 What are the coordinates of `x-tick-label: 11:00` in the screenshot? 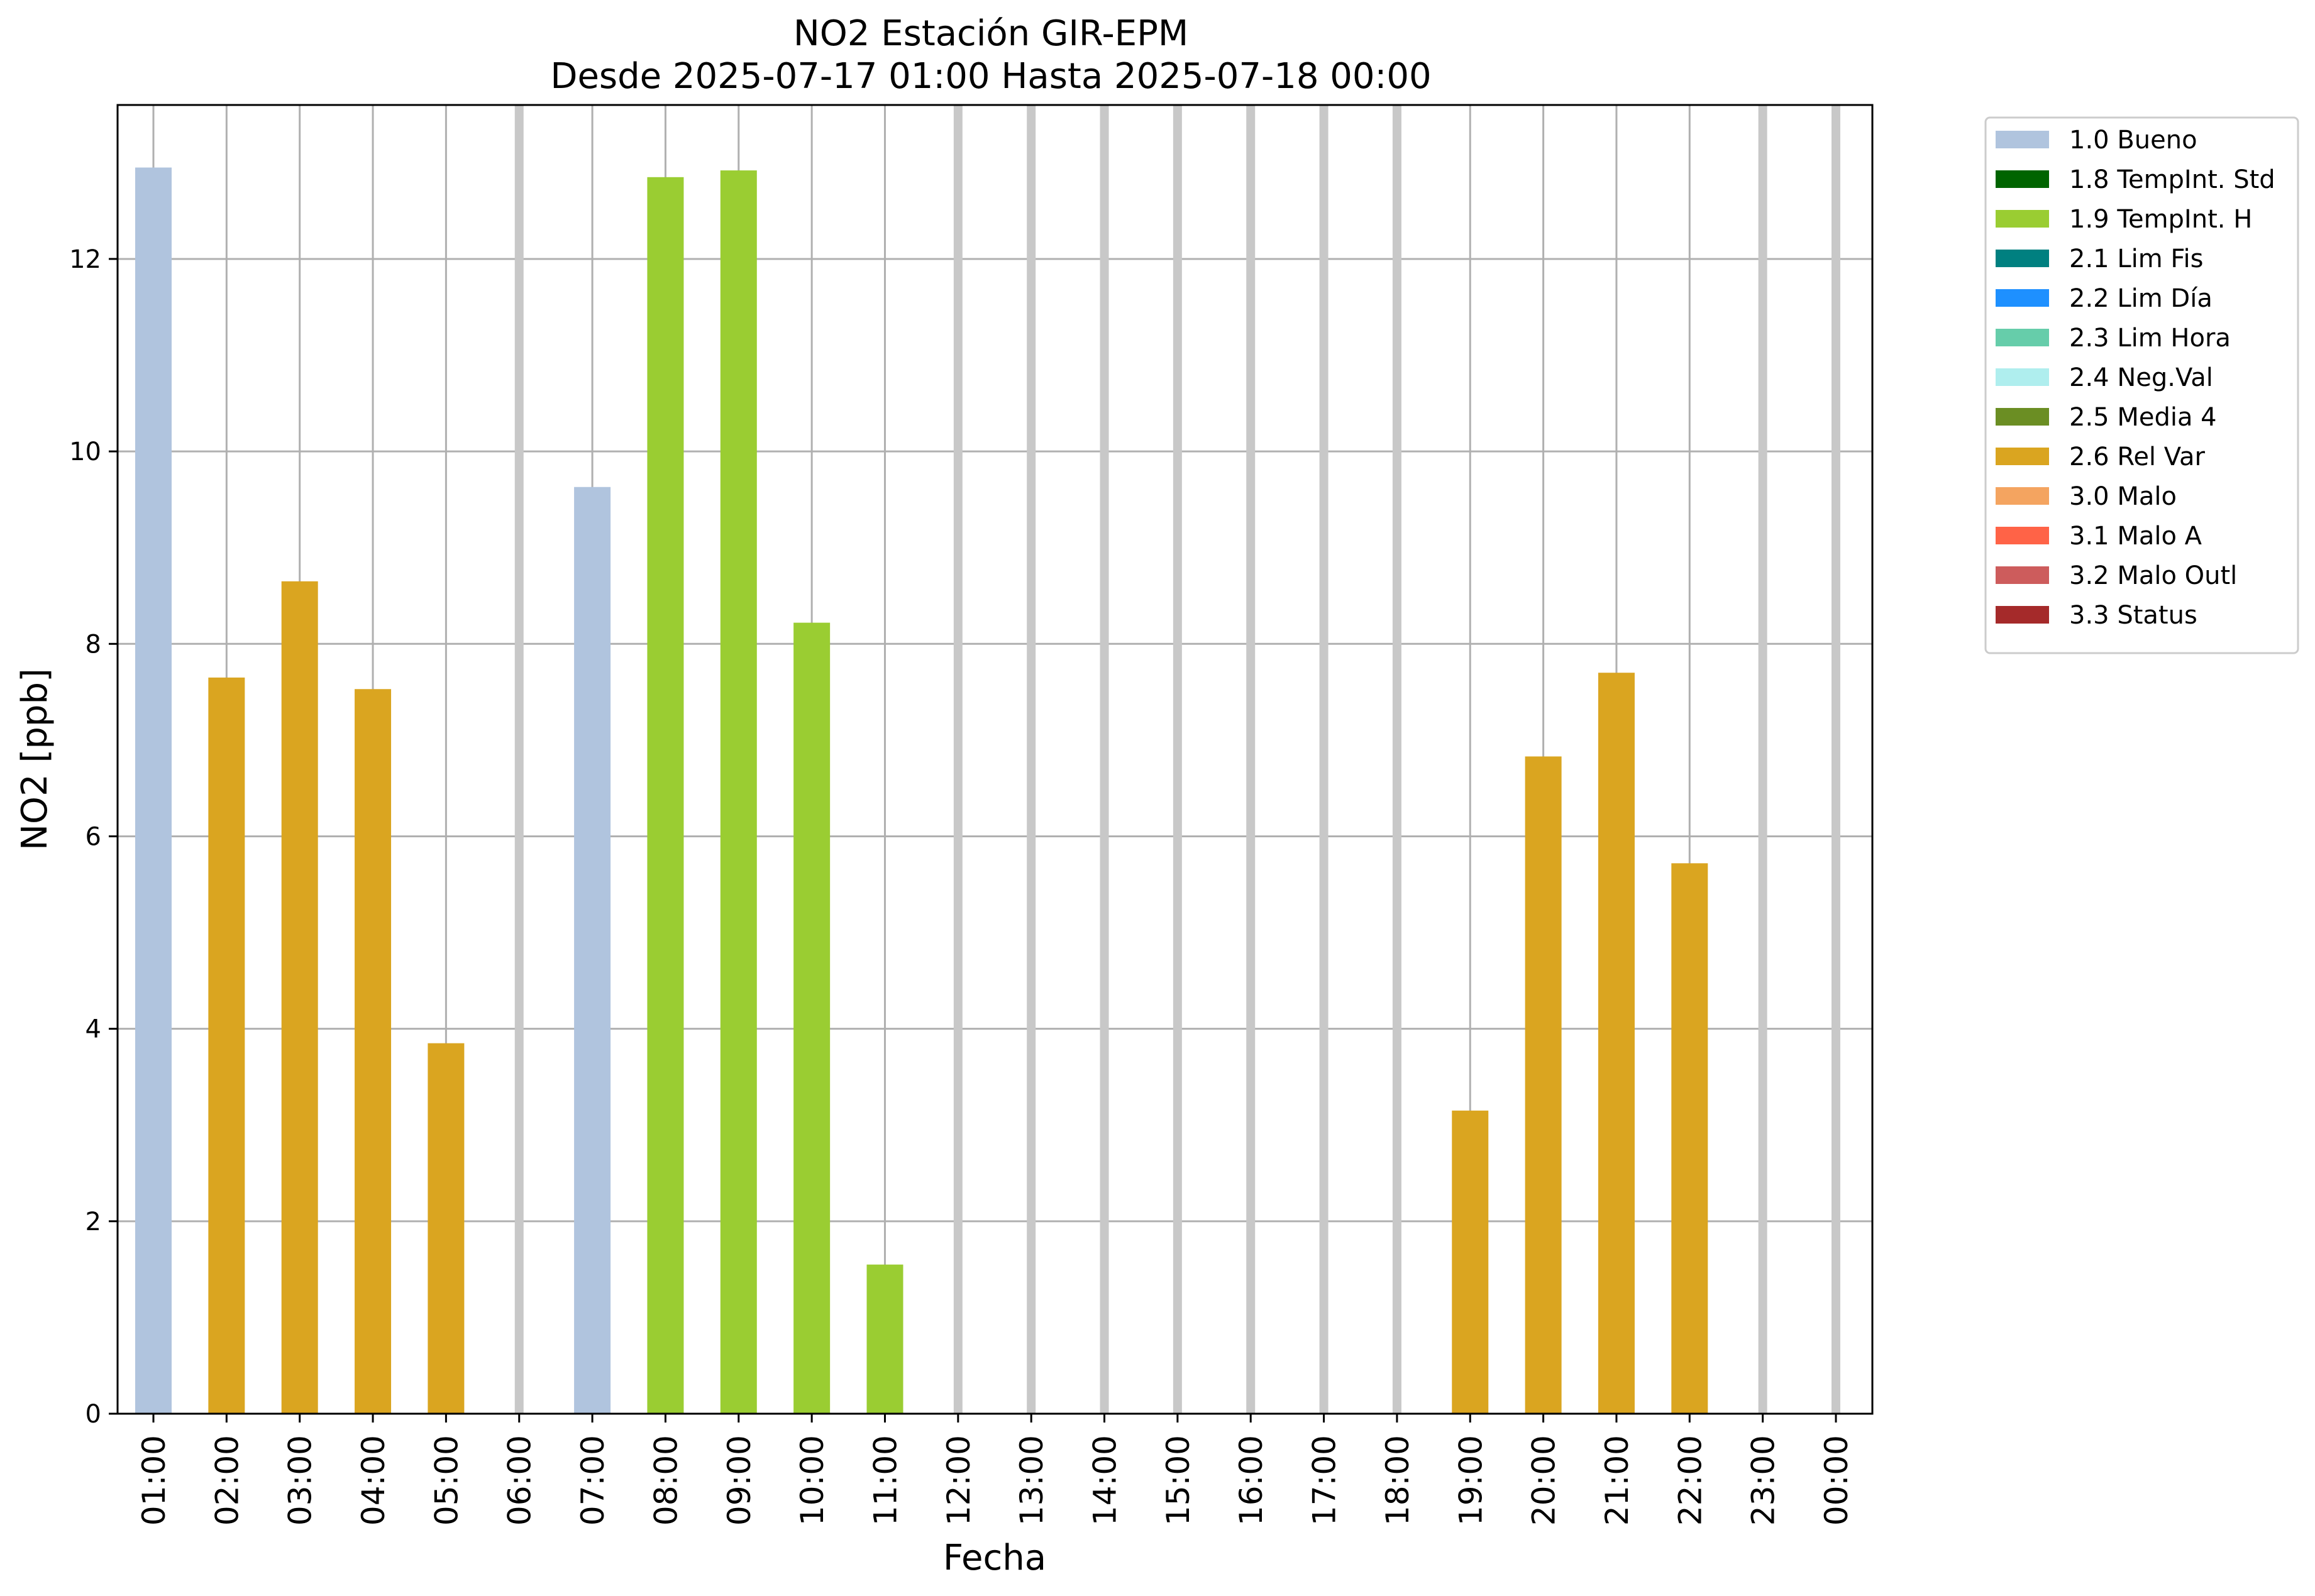 It's located at (885, 1480).